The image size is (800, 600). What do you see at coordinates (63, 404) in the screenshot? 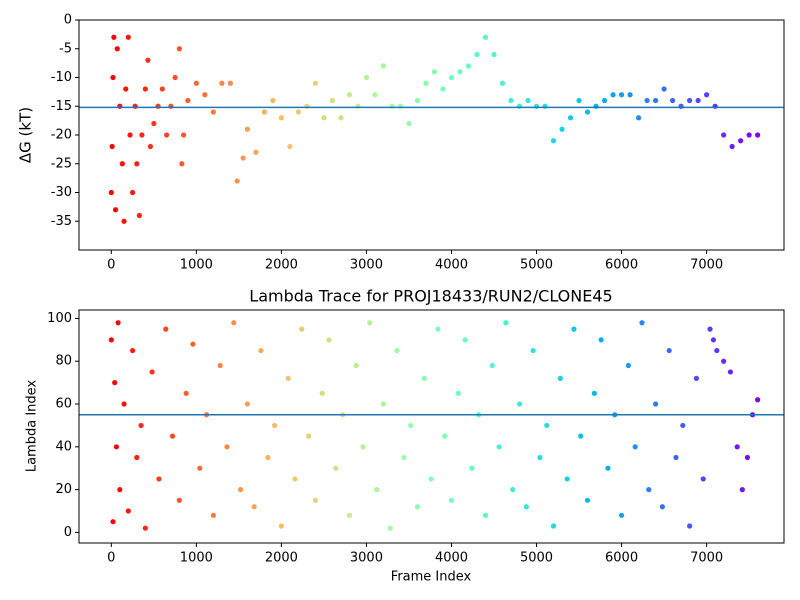
I see `y-tick-label: 60` at bounding box center [63, 404].